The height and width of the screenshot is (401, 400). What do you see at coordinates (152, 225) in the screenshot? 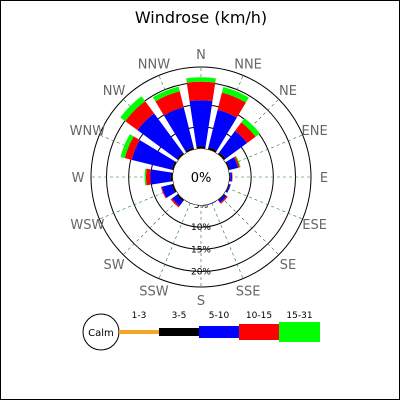
I see `grid-spoke-SW` at bounding box center [152, 225].